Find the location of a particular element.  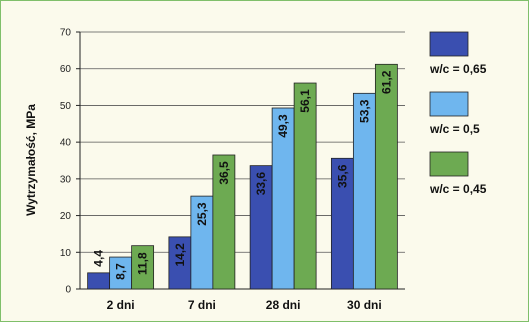

x-category-labels: 2 dni 7 dni 28 dni 30 dni is located at coordinates (244, 305).